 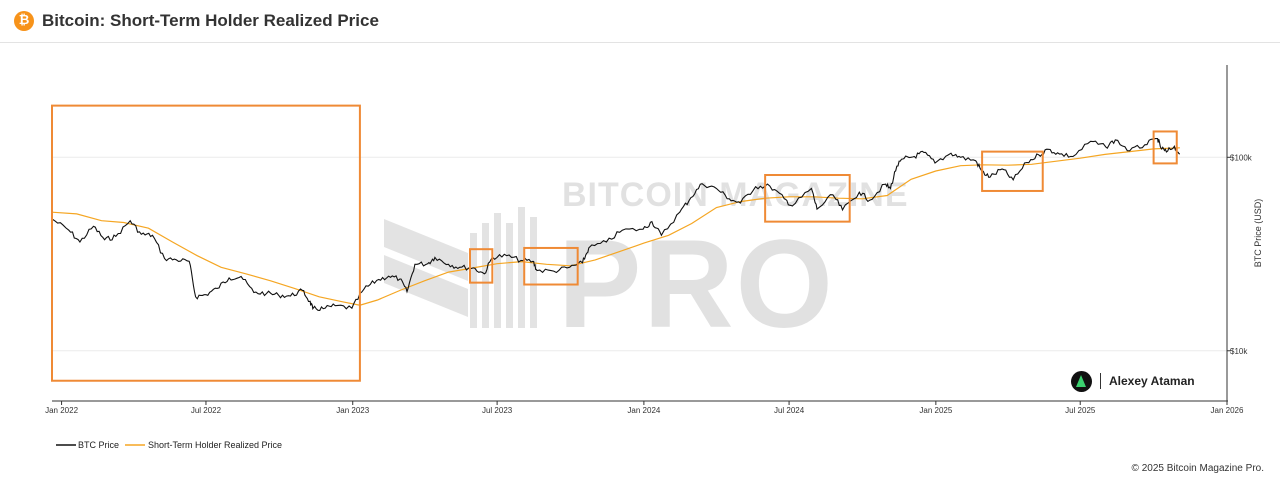 What do you see at coordinates (206, 410) in the screenshot?
I see `x-tick-label: Jul 2022` at bounding box center [206, 410].